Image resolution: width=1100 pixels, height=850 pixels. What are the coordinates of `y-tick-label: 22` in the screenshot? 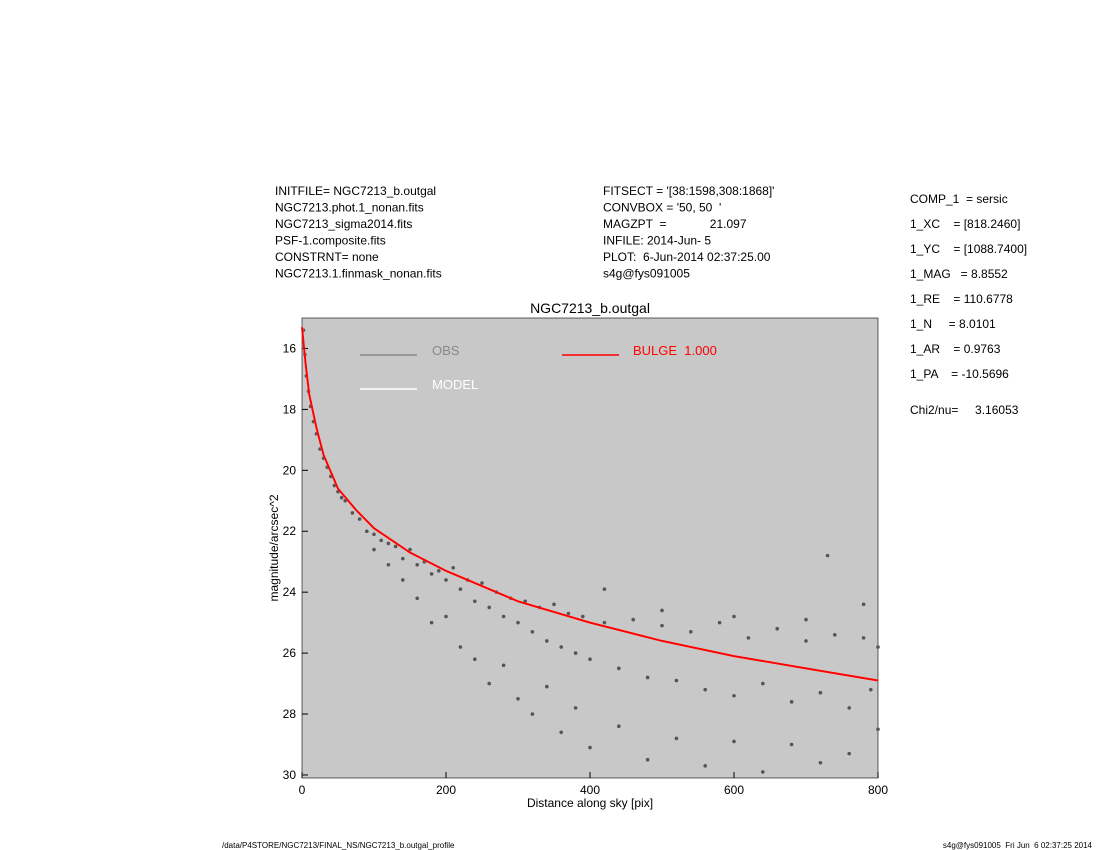 It's located at (290, 531).